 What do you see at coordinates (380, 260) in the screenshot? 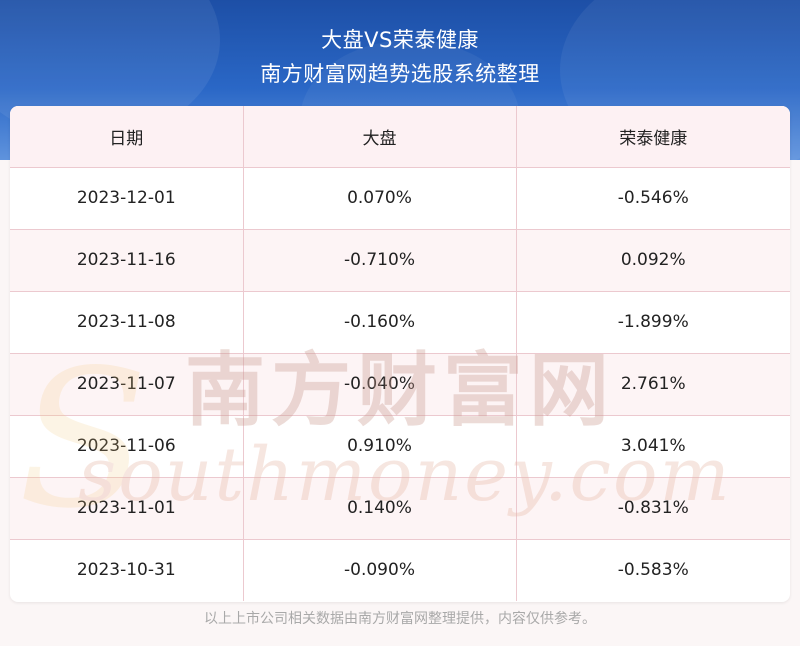
I see `cell-market-change: -0.710%` at bounding box center [380, 260].